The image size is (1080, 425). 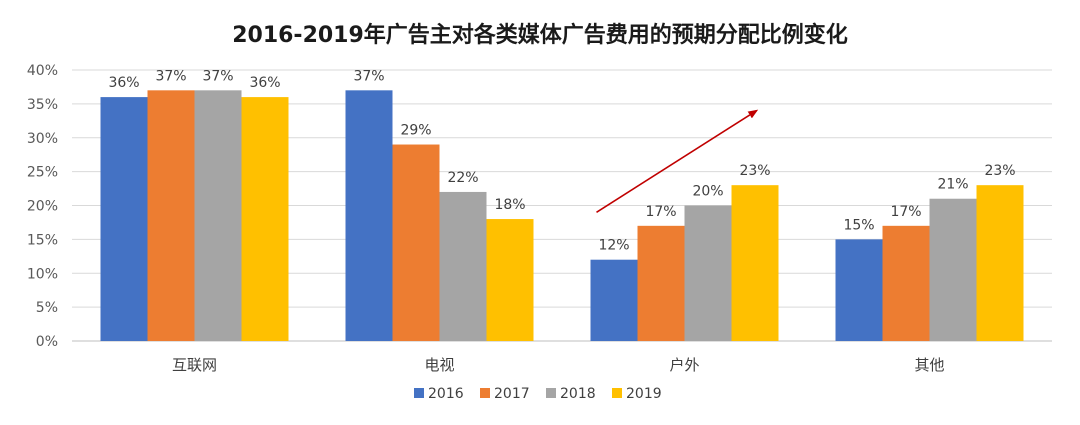 I want to click on legend-label: 2019, so click(x=644, y=394).